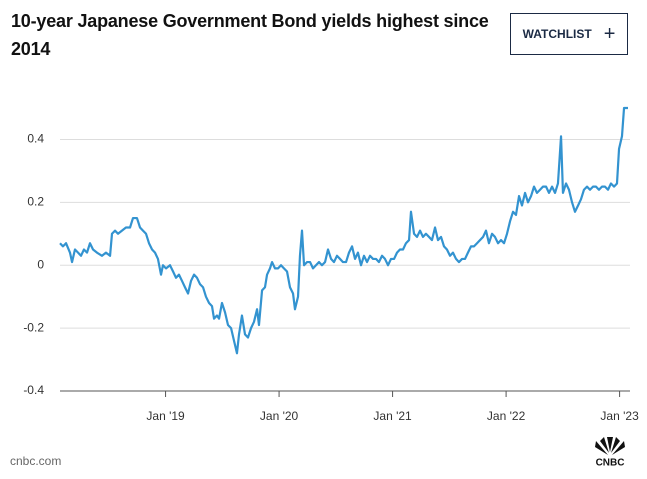  Describe the element at coordinates (33, 390) in the screenshot. I see `y-tick-label: -0.4` at that location.